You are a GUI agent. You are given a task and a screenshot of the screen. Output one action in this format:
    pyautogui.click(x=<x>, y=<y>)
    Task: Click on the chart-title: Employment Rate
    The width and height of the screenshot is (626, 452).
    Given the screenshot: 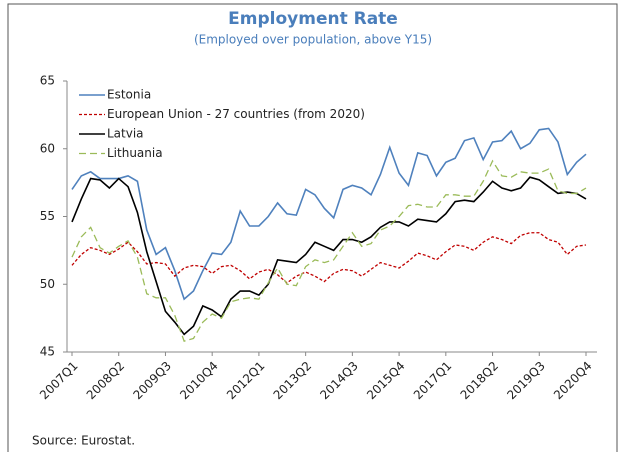 What is the action you would take?
    pyautogui.click(x=313, y=19)
    